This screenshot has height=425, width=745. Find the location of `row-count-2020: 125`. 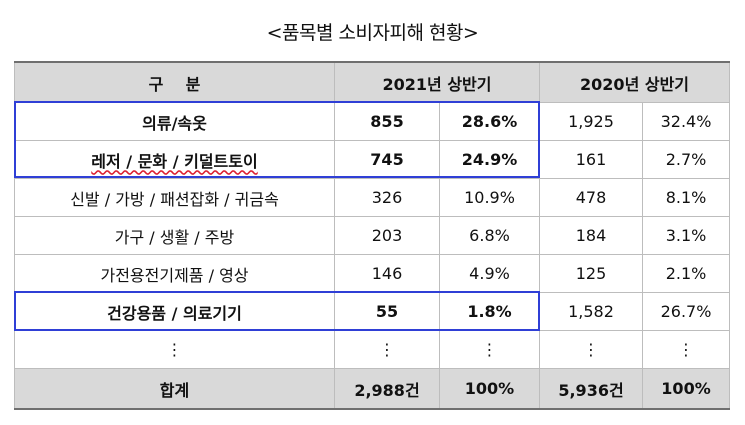

row-count-2020: 125 is located at coordinates (591, 273).